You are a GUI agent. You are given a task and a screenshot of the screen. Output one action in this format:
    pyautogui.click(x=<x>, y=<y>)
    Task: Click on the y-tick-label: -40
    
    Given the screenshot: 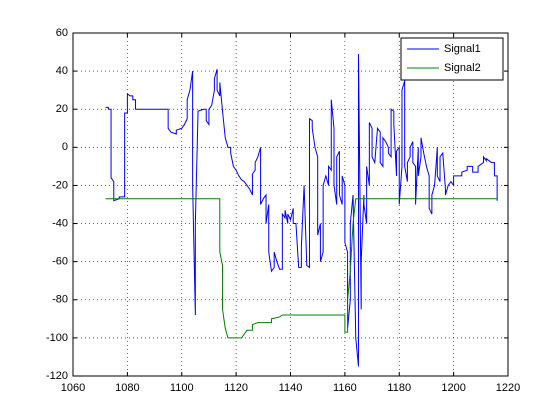 What is the action you would take?
    pyautogui.click(x=60, y=223)
    